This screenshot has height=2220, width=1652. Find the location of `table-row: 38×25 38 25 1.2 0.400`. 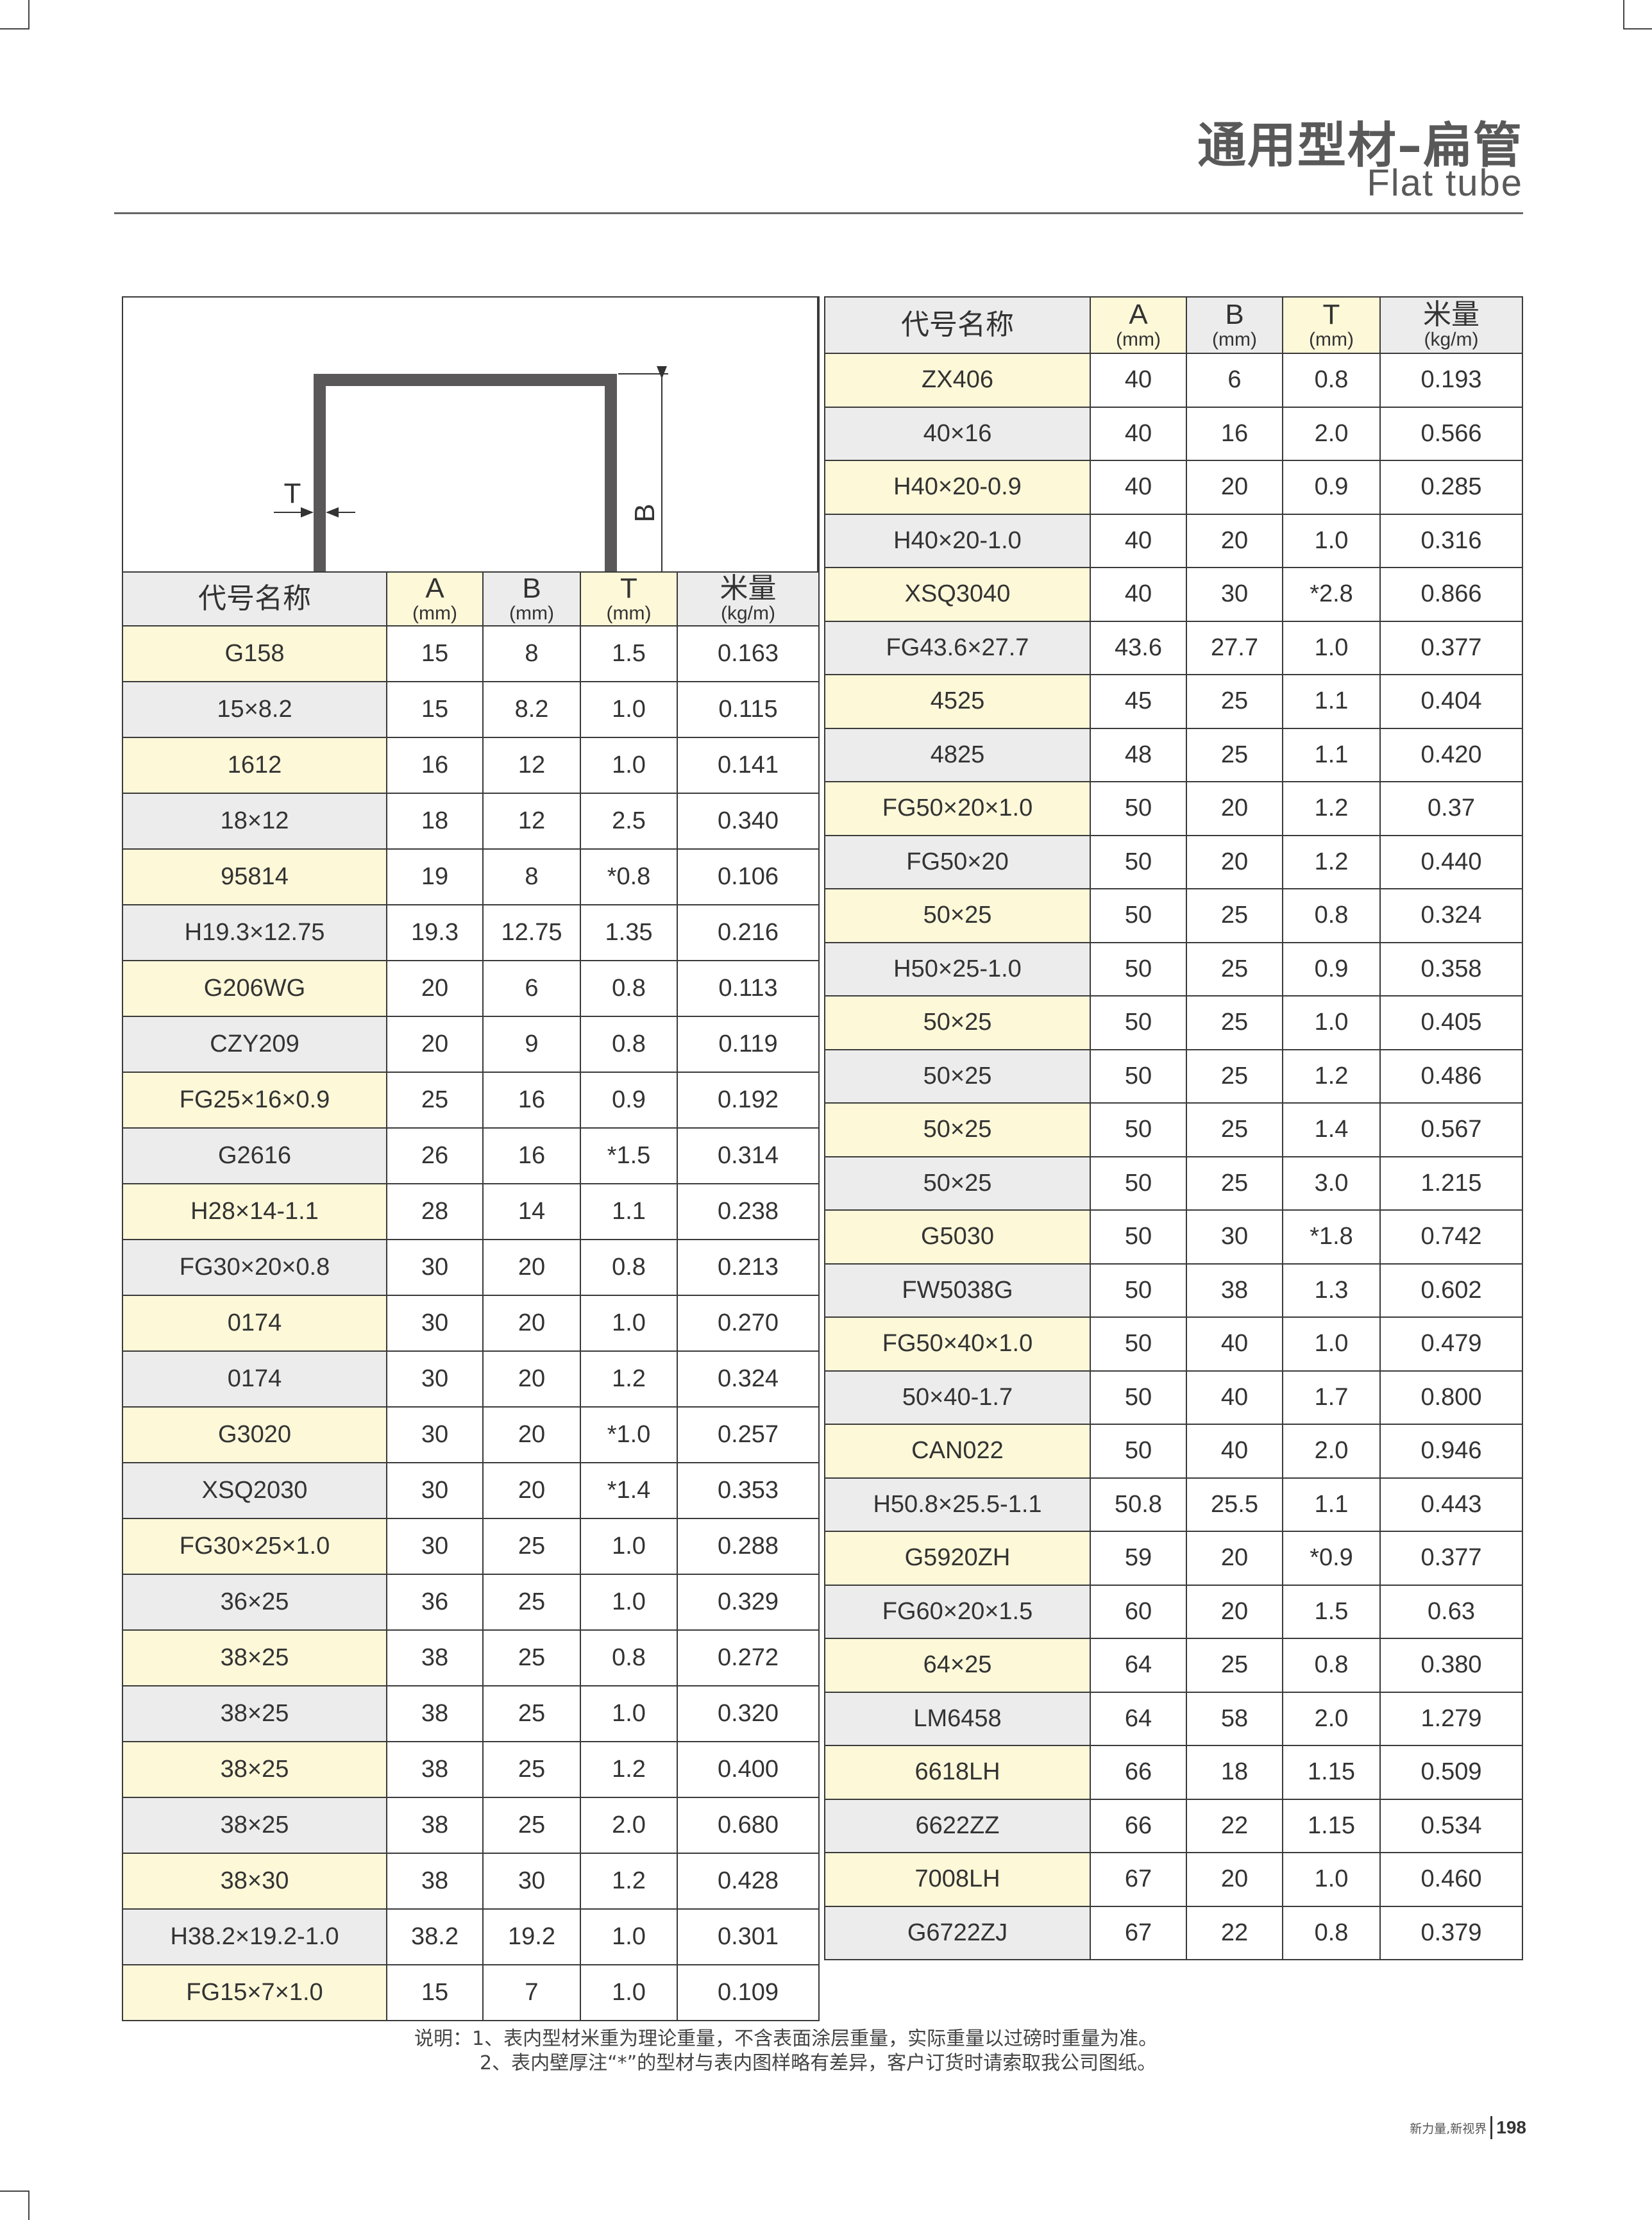

table-row: 38×25 38 25 1.2 0.400 is located at coordinates (471, 1770).